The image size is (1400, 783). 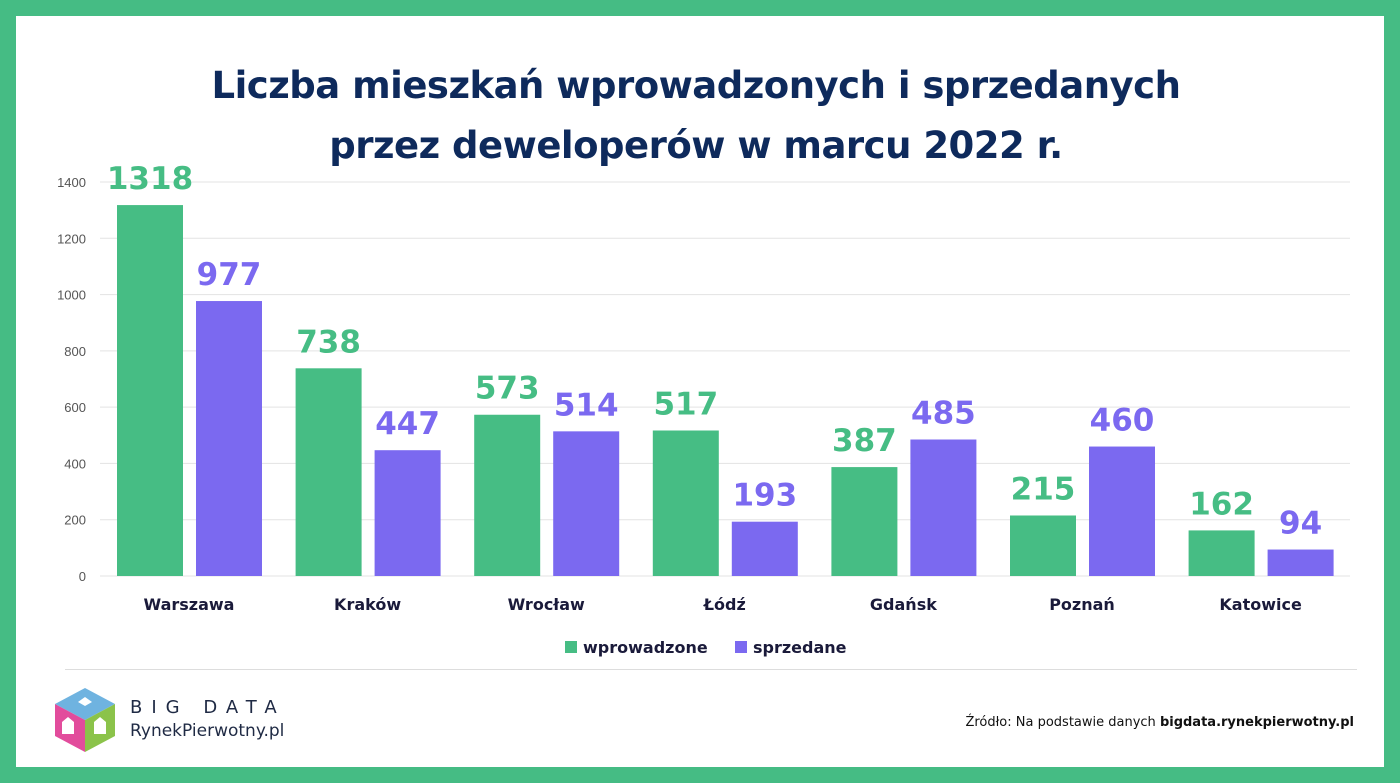 I want to click on logo-text-bigdata: BIG DATA, so click(x=208, y=707).